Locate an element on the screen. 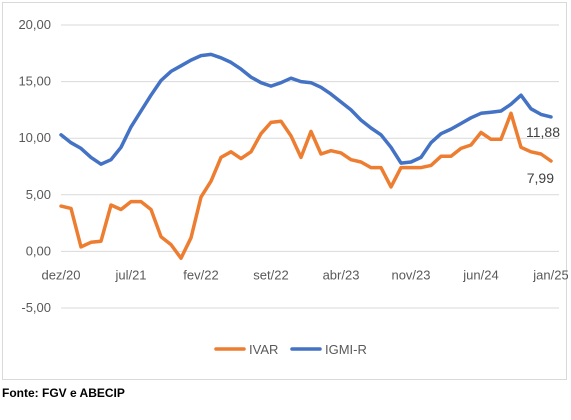  x-tick-label: jul/21 is located at coordinates (130, 274).